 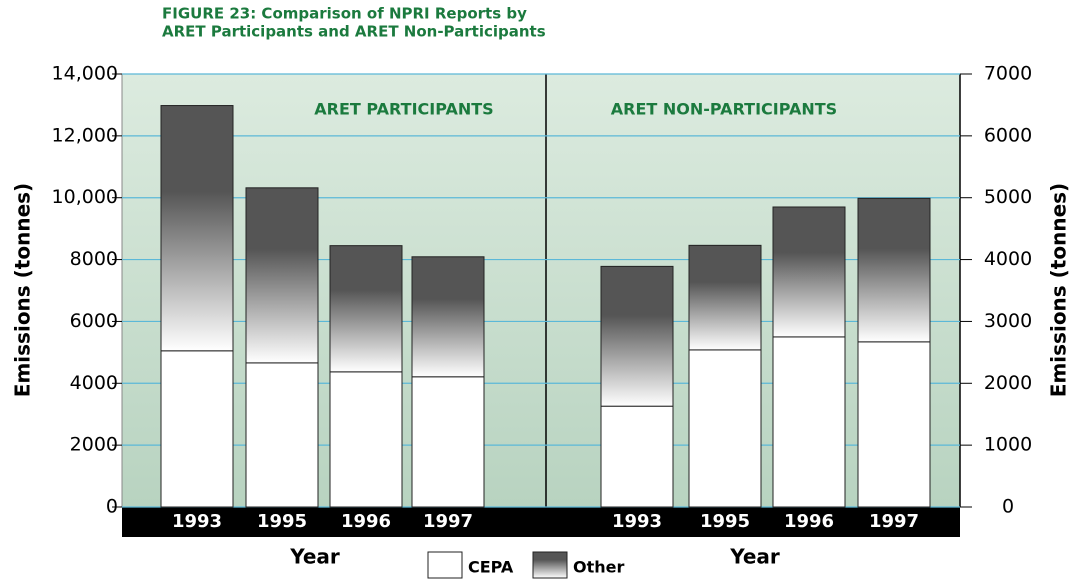 I want to click on y-tick-label: 14,000, so click(x=85, y=74).